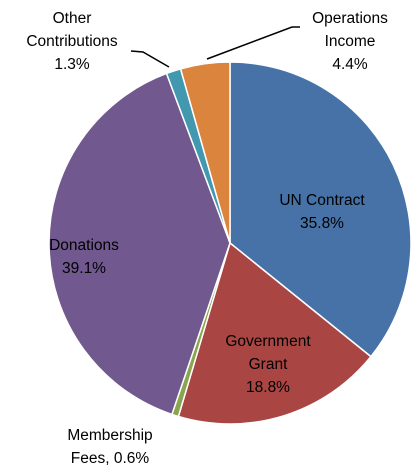 The width and height of the screenshot is (412, 475). Describe the element at coordinates (110, 458) in the screenshot. I see `label-line: Fees, 0.6%` at that location.